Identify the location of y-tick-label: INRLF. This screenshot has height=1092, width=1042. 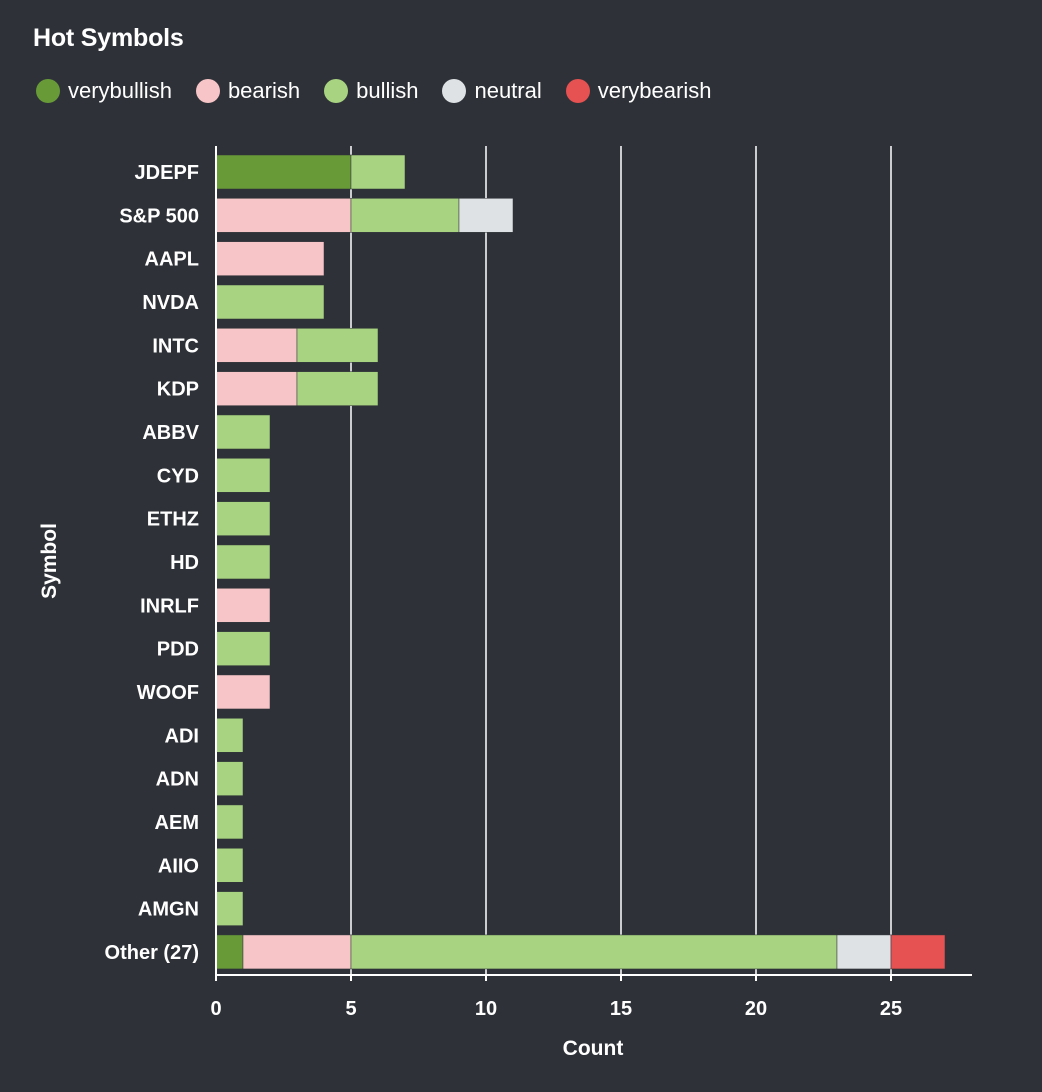
(169, 606).